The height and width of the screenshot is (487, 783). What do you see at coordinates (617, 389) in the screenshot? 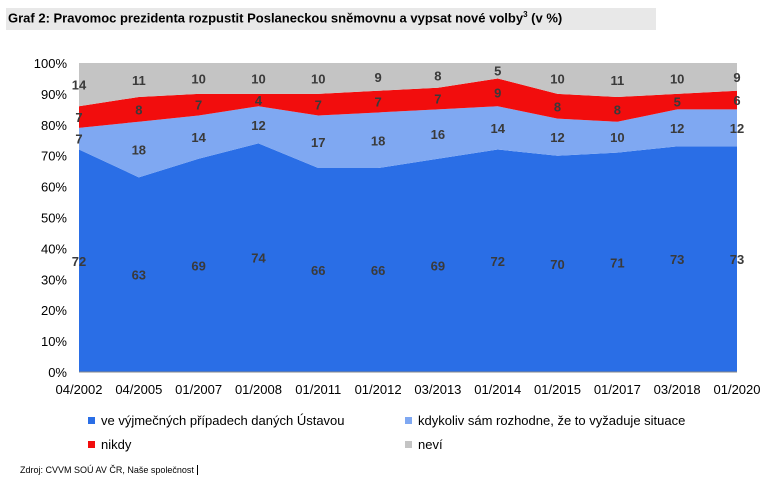
I see `x-tick-label: 01/2017` at bounding box center [617, 389].